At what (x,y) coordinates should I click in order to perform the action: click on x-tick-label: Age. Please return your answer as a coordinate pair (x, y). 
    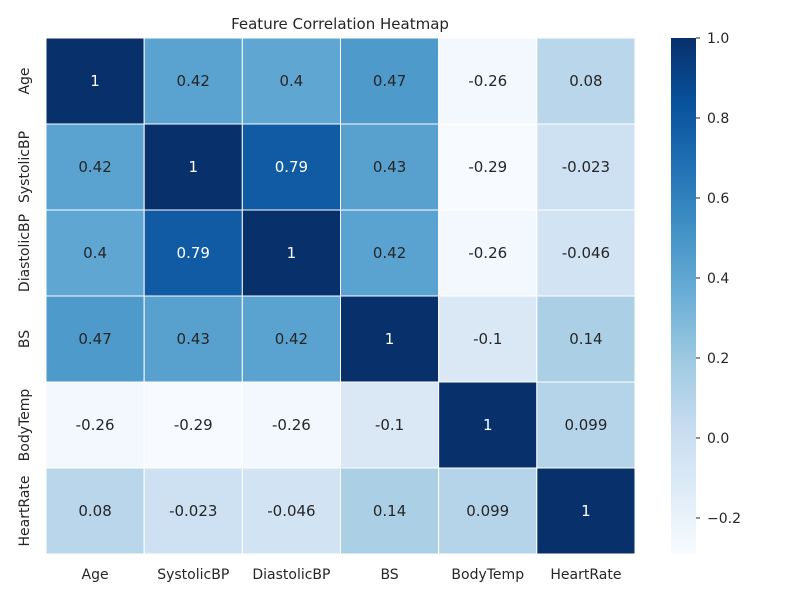
    Looking at the image, I should click on (95, 575).